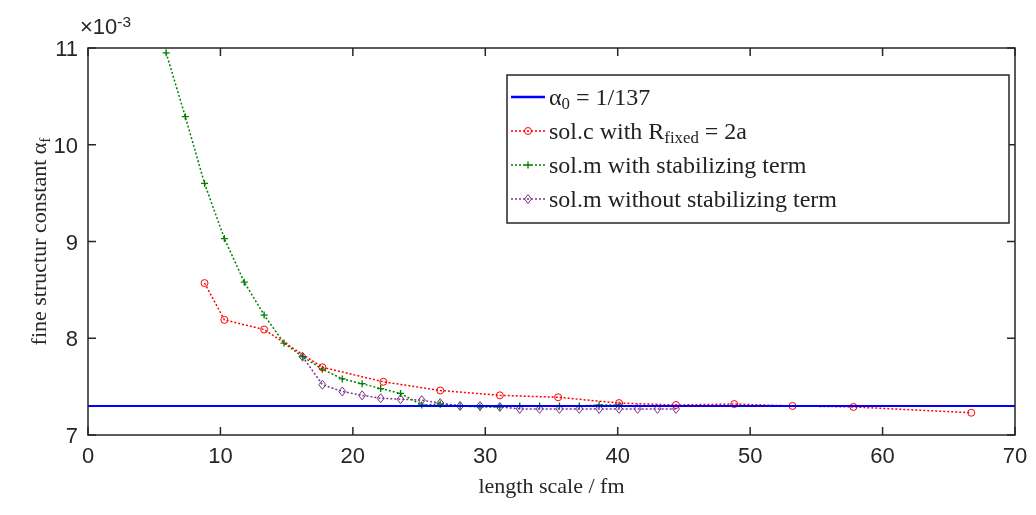 The width and height of the screenshot is (1036, 515). Describe the element at coordinates (600, 99) in the screenshot. I see `legend-label: α$_{0}$ = 1/137` at that location.